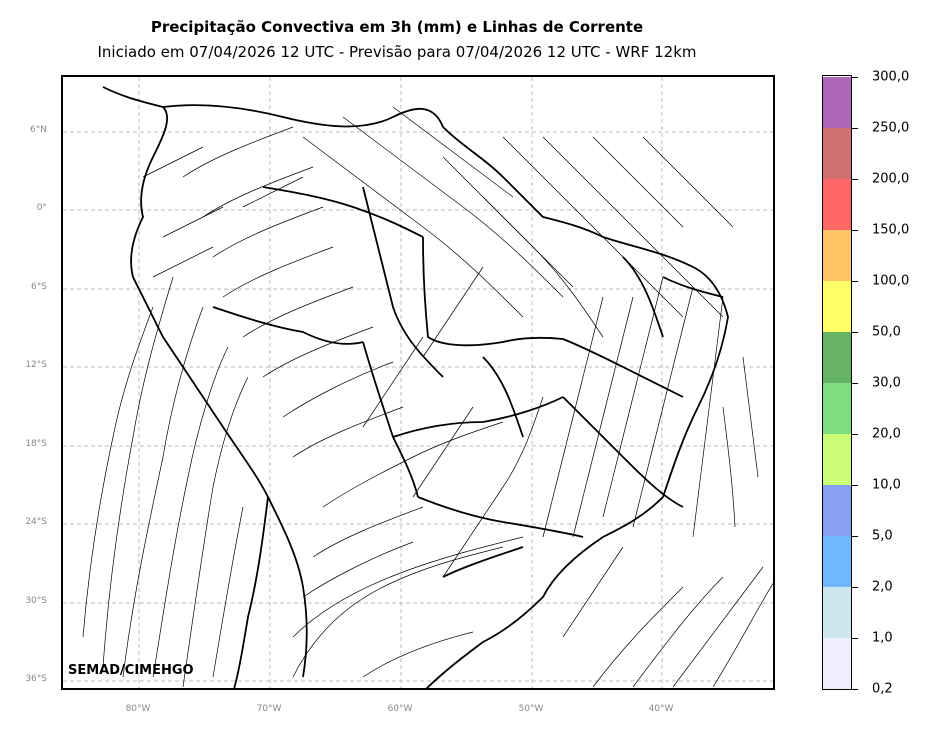 Image resolution: width=931 pixels, height=735 pixels. I want to click on colorbar-label: 50,0, so click(886, 331).